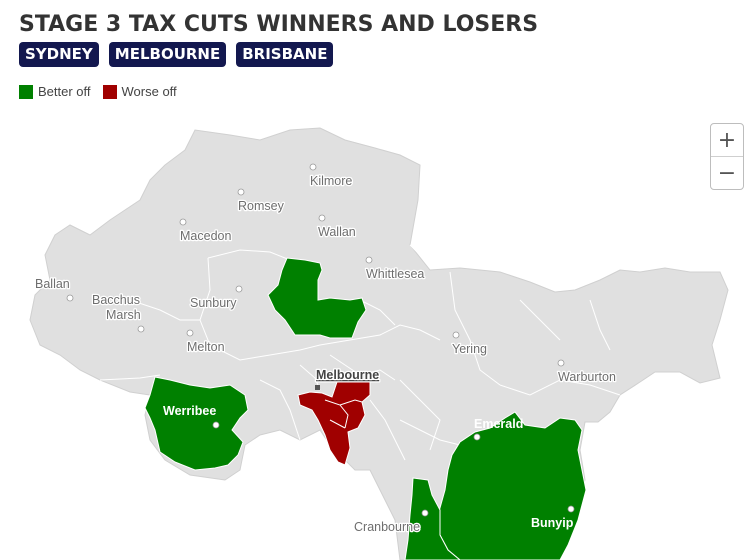 This screenshot has width=750, height=560. What do you see at coordinates (109, 91) in the screenshot?
I see `legend-worse-swatch` at bounding box center [109, 91].